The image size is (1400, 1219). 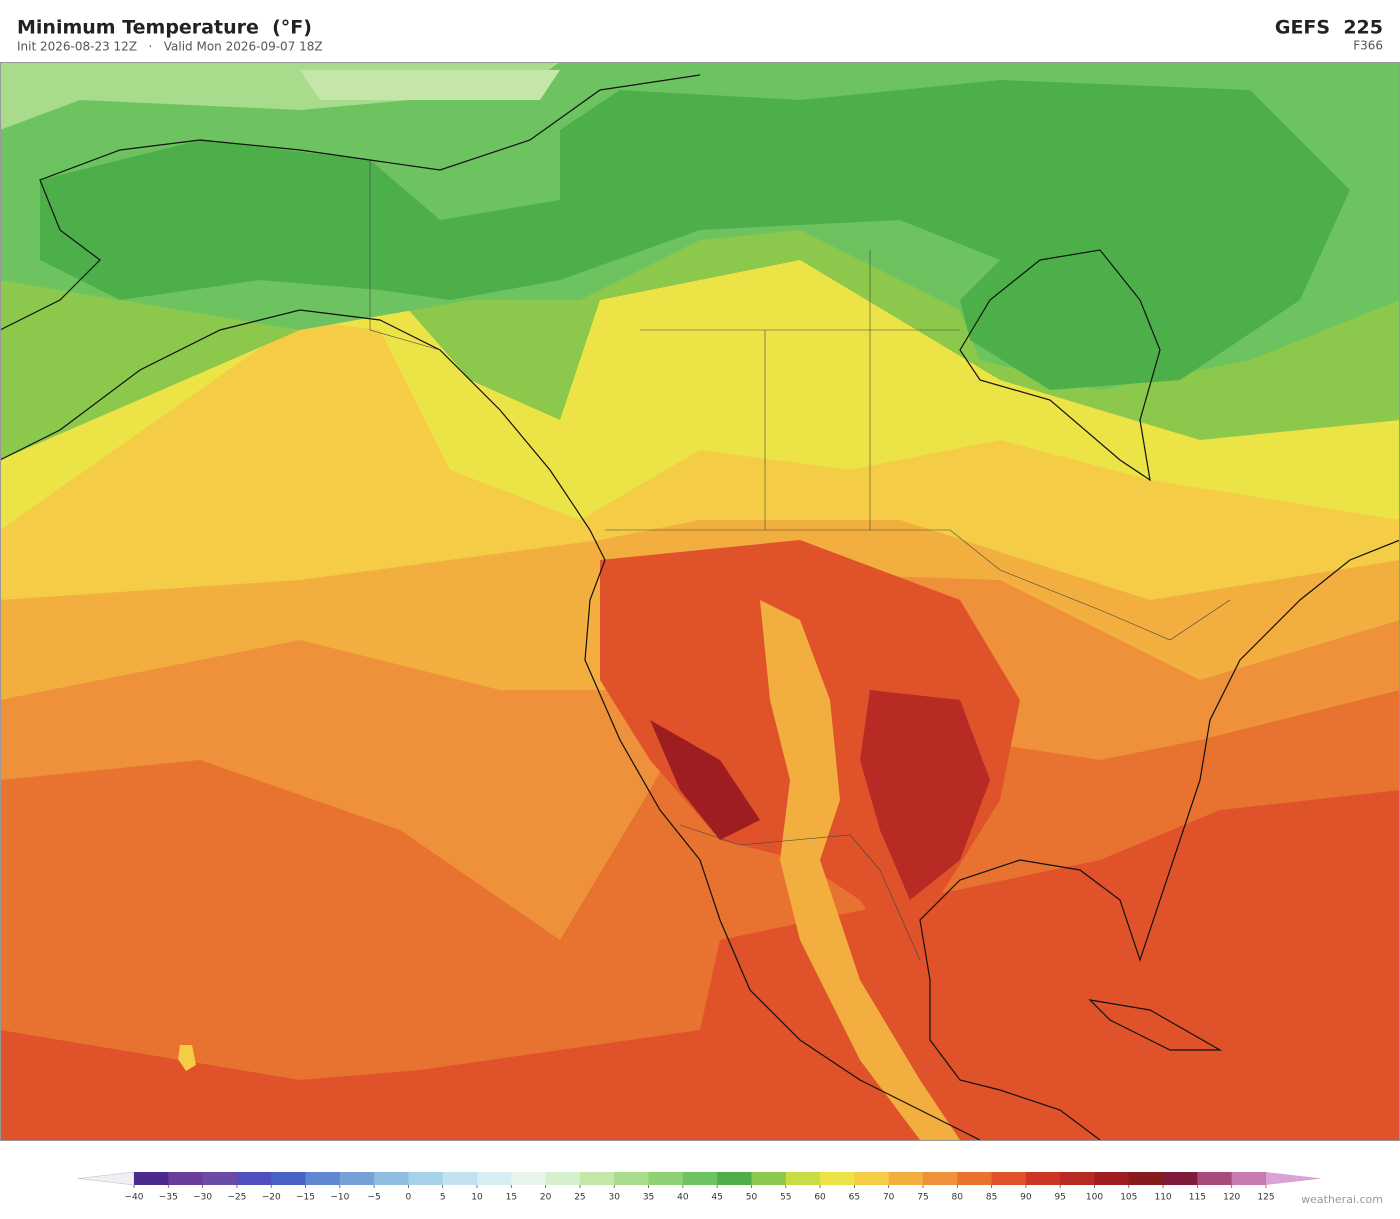 What do you see at coordinates (716, 1198) in the screenshot?
I see `colorbar-tick-label: 45` at bounding box center [716, 1198].